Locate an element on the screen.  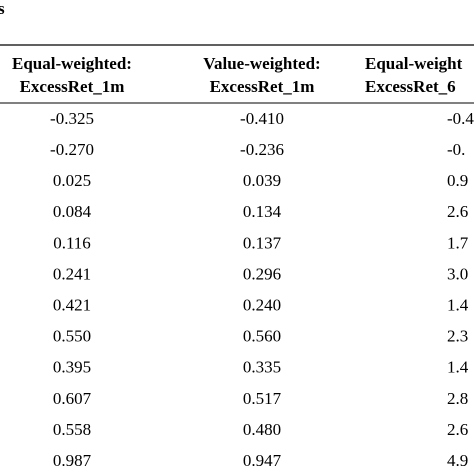
table-cell: 4.9 is located at coordinates (457, 460).